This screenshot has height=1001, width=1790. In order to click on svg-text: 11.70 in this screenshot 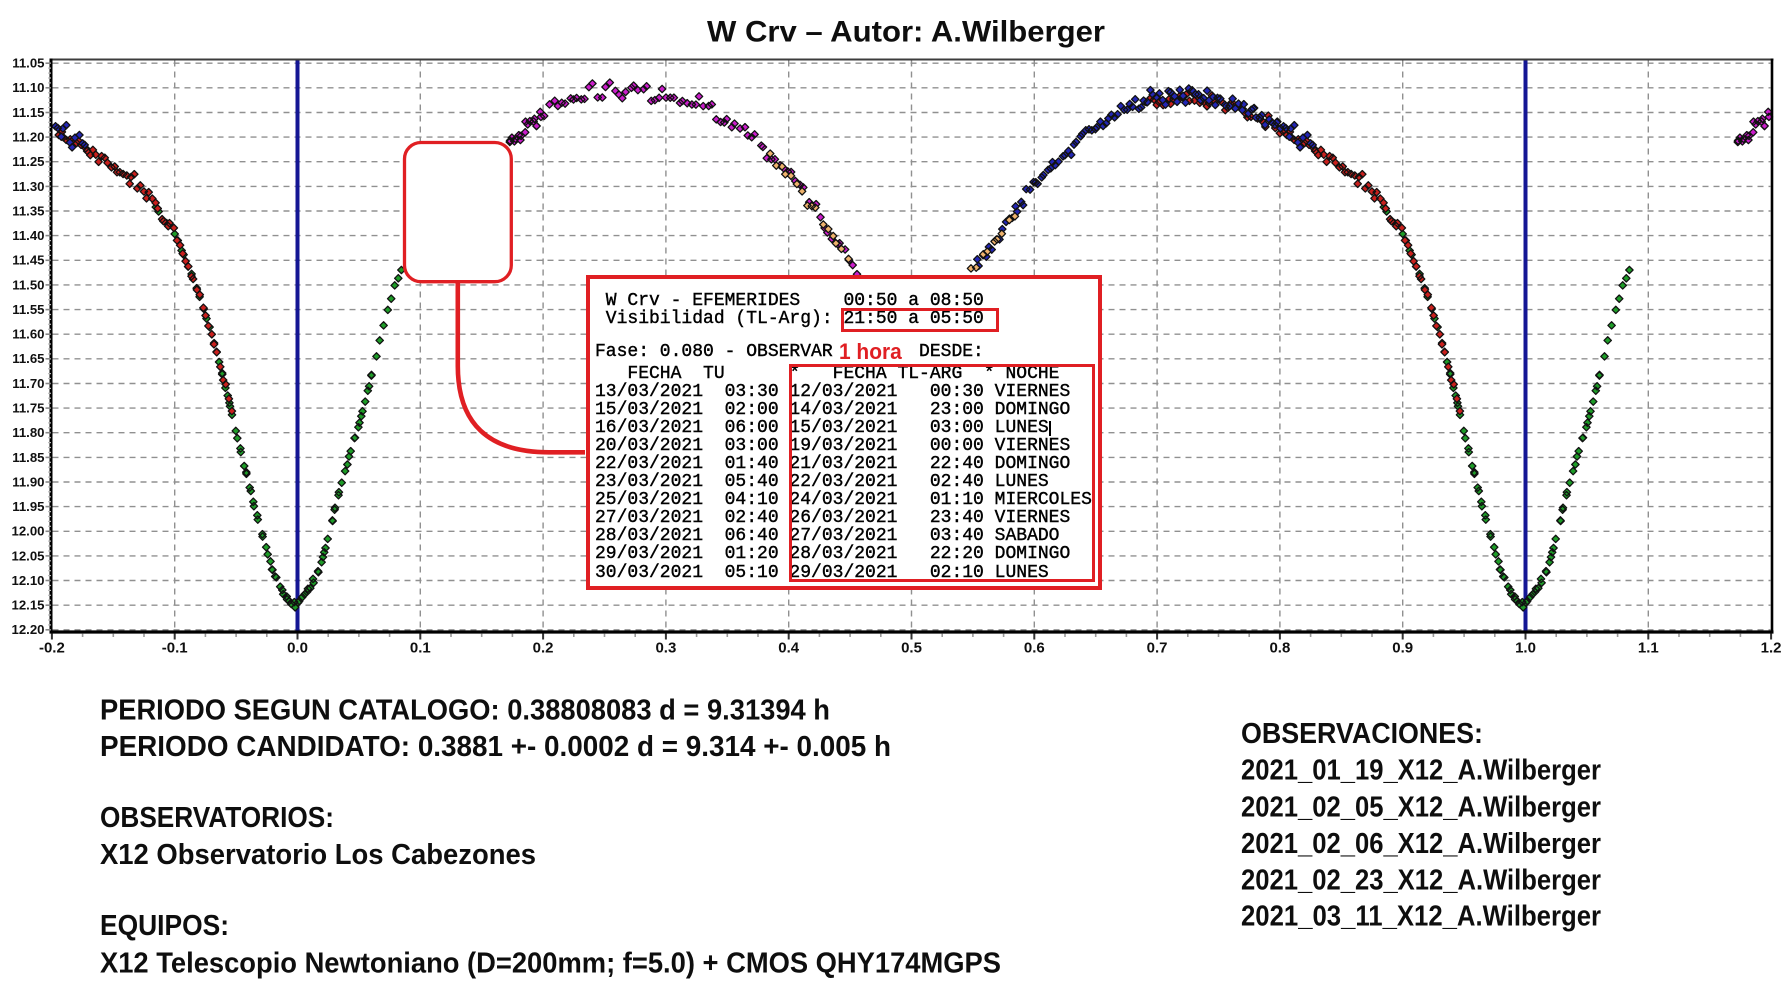, I will do `click(28, 383)`.